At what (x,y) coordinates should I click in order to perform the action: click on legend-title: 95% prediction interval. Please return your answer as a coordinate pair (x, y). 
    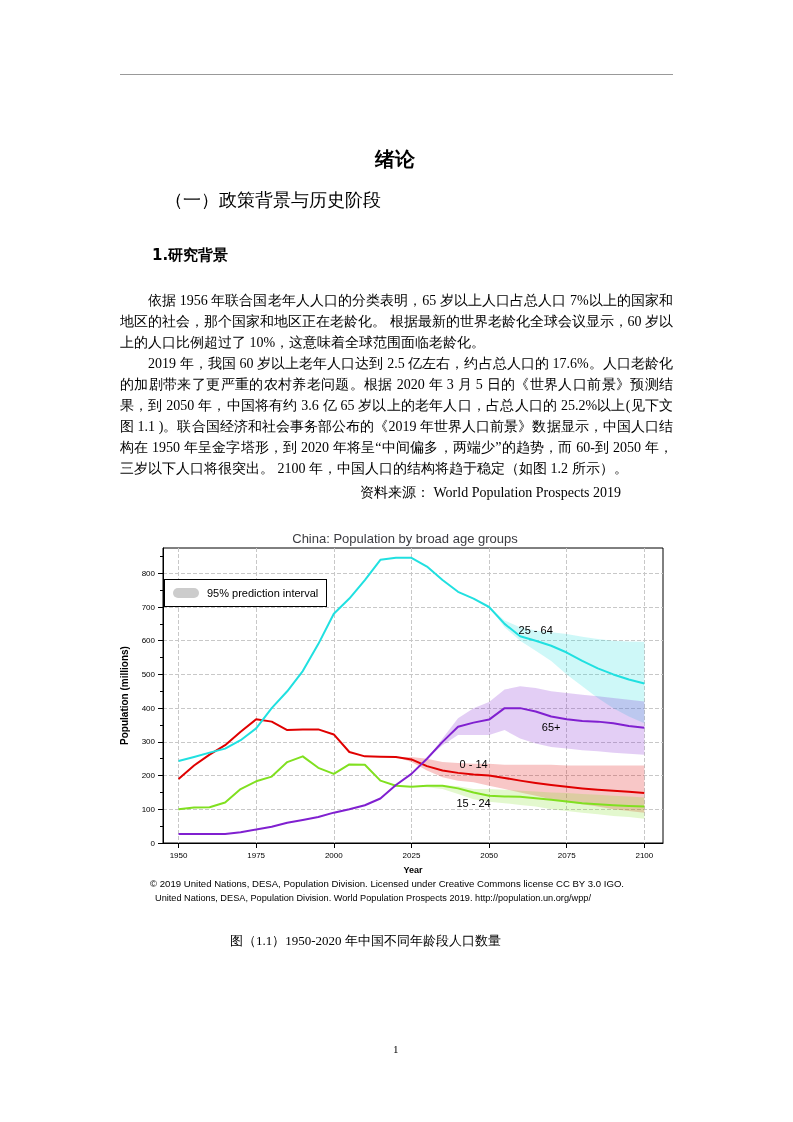
    Looking at the image, I should click on (263, 593).